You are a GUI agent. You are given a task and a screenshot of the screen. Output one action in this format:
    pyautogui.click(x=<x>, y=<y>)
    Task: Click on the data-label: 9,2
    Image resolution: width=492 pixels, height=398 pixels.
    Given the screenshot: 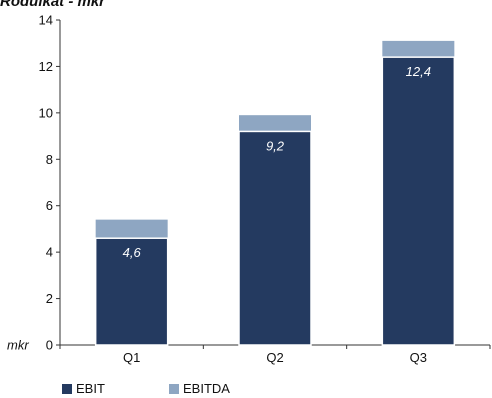 What is the action you would take?
    pyautogui.click(x=275, y=145)
    